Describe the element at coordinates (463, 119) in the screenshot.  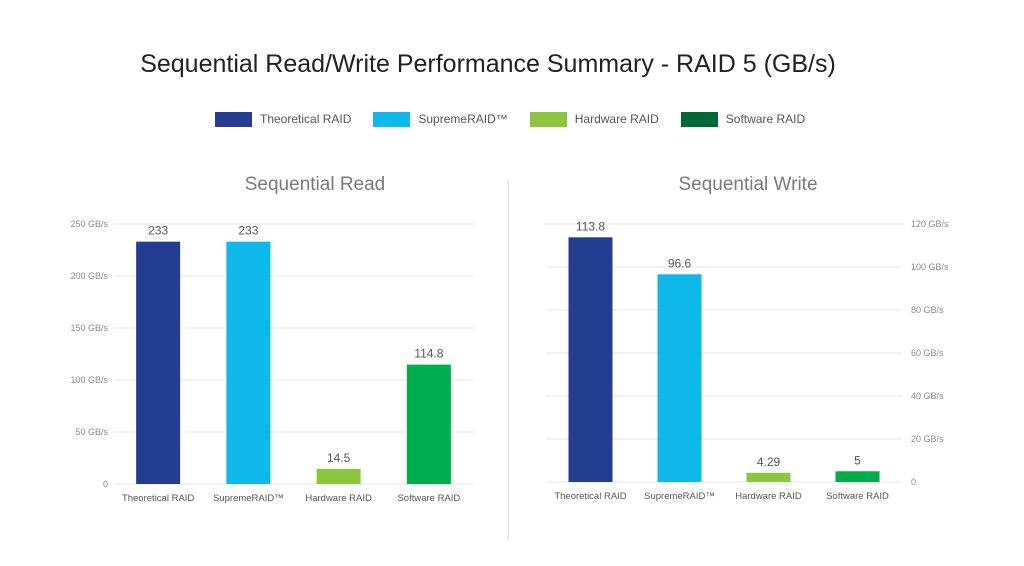
I see `legend-label-supremeraid: SupremeRAID™` at that location.